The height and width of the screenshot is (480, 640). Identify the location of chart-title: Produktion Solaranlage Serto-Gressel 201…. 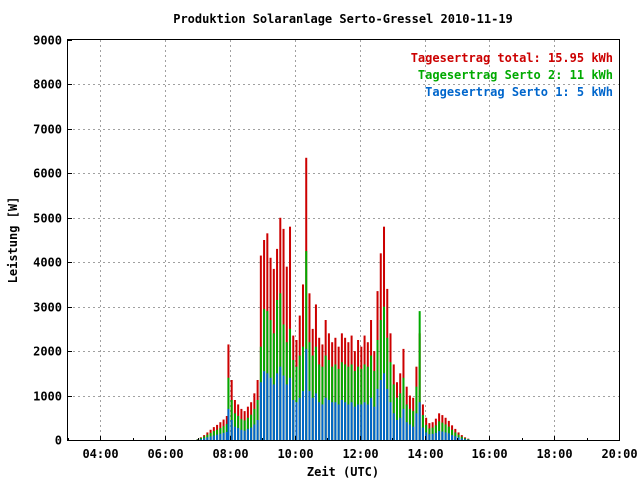
(343, 19).